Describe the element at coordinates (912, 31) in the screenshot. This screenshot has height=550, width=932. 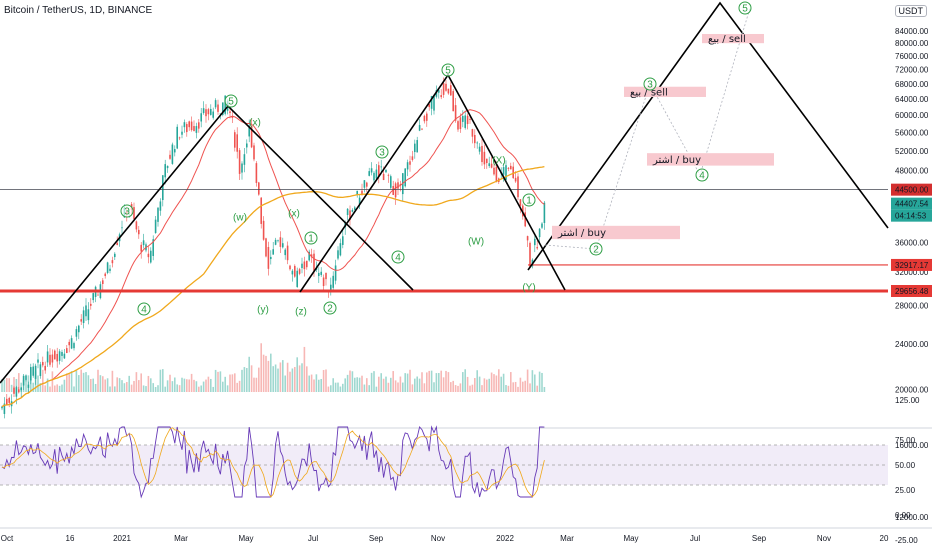
I see `price-tick-label: 84000.00` at that location.